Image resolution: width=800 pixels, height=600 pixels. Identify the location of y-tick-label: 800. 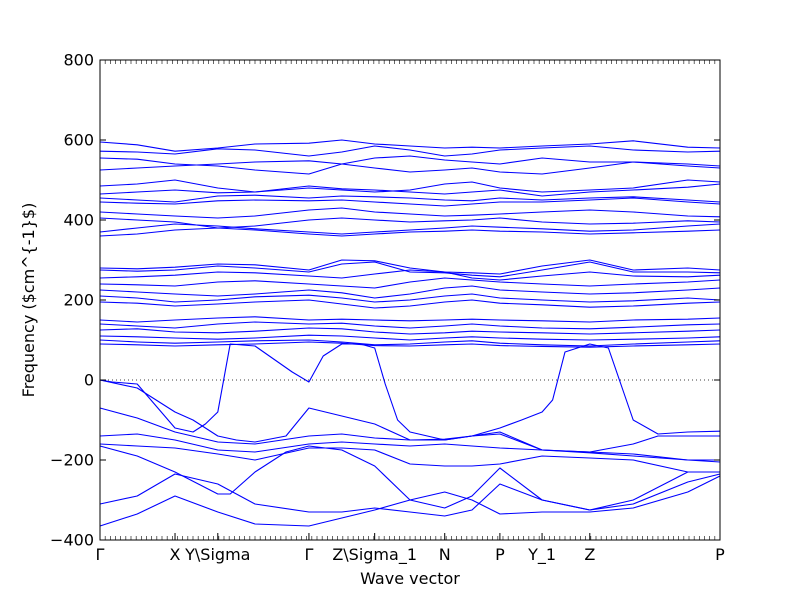
(78, 60).